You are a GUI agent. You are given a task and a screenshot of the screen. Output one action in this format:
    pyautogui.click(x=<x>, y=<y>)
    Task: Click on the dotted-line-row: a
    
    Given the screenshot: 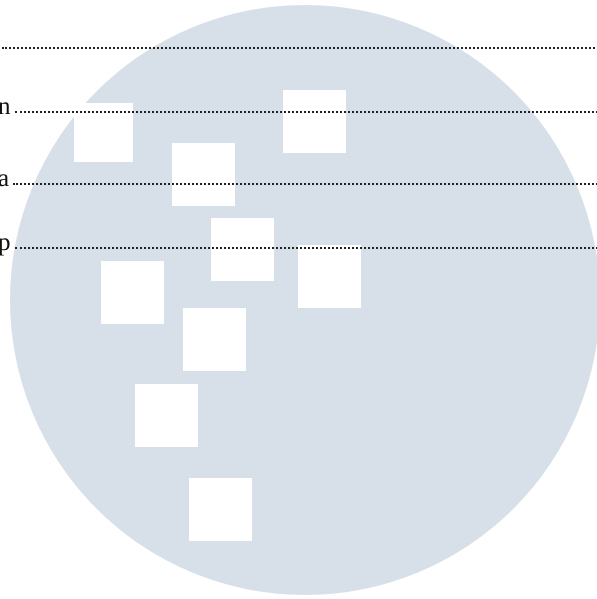 What is the action you would take?
    pyautogui.click(x=298, y=176)
    